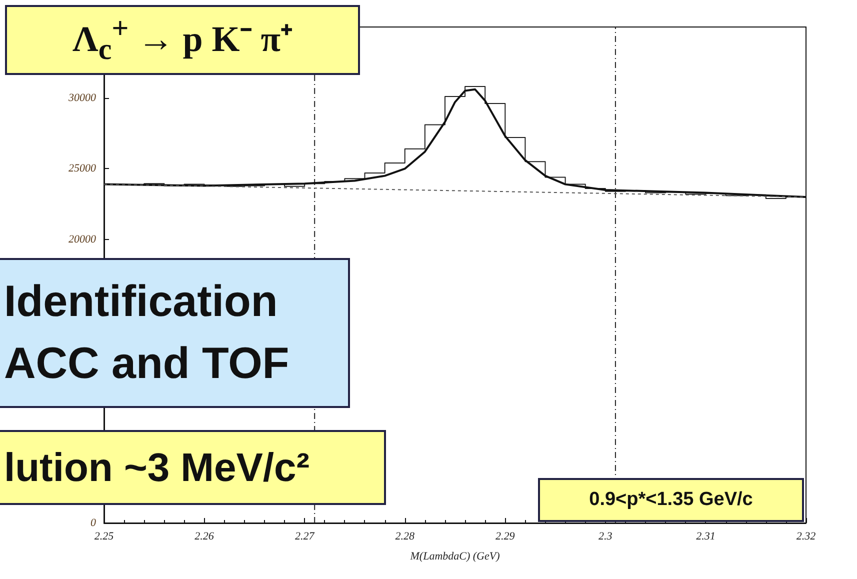 Image resolution: width=857 pixels, height=579 pixels. What do you see at coordinates (175, 333) in the screenshot?
I see `note-box: Identification ACC and TOF` at bounding box center [175, 333].